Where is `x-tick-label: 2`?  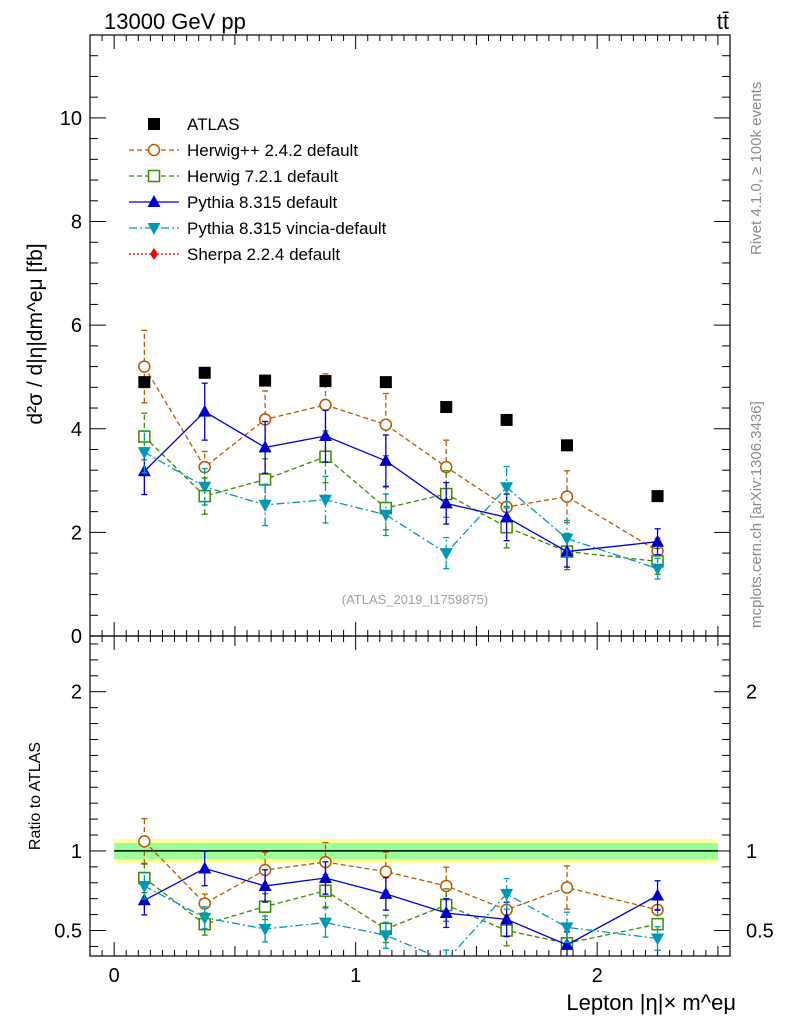
x-tick-label: 2 is located at coordinates (597, 976).